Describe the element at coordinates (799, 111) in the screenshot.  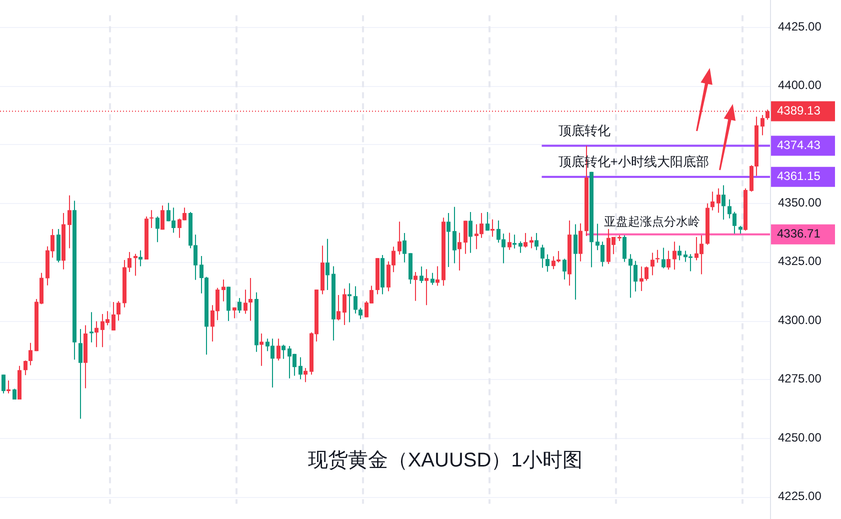
I see `text: 4389.13` at that location.